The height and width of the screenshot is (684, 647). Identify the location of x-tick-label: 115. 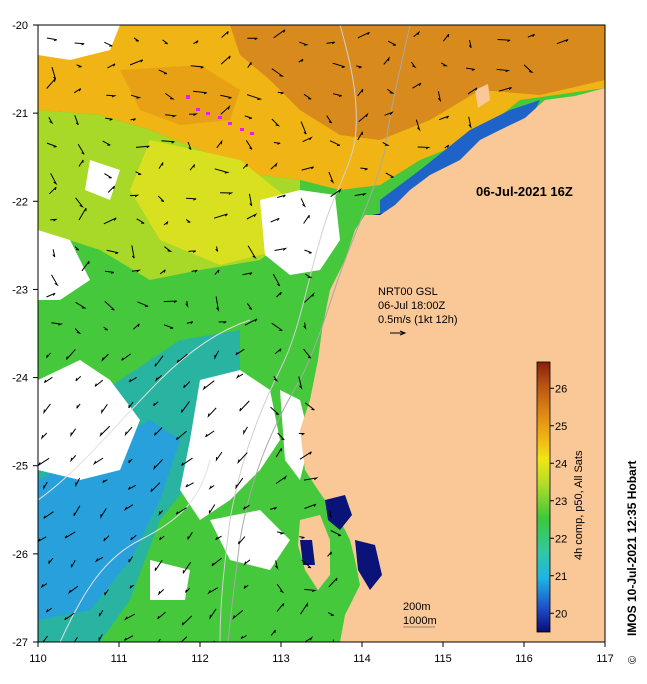
(443, 659).